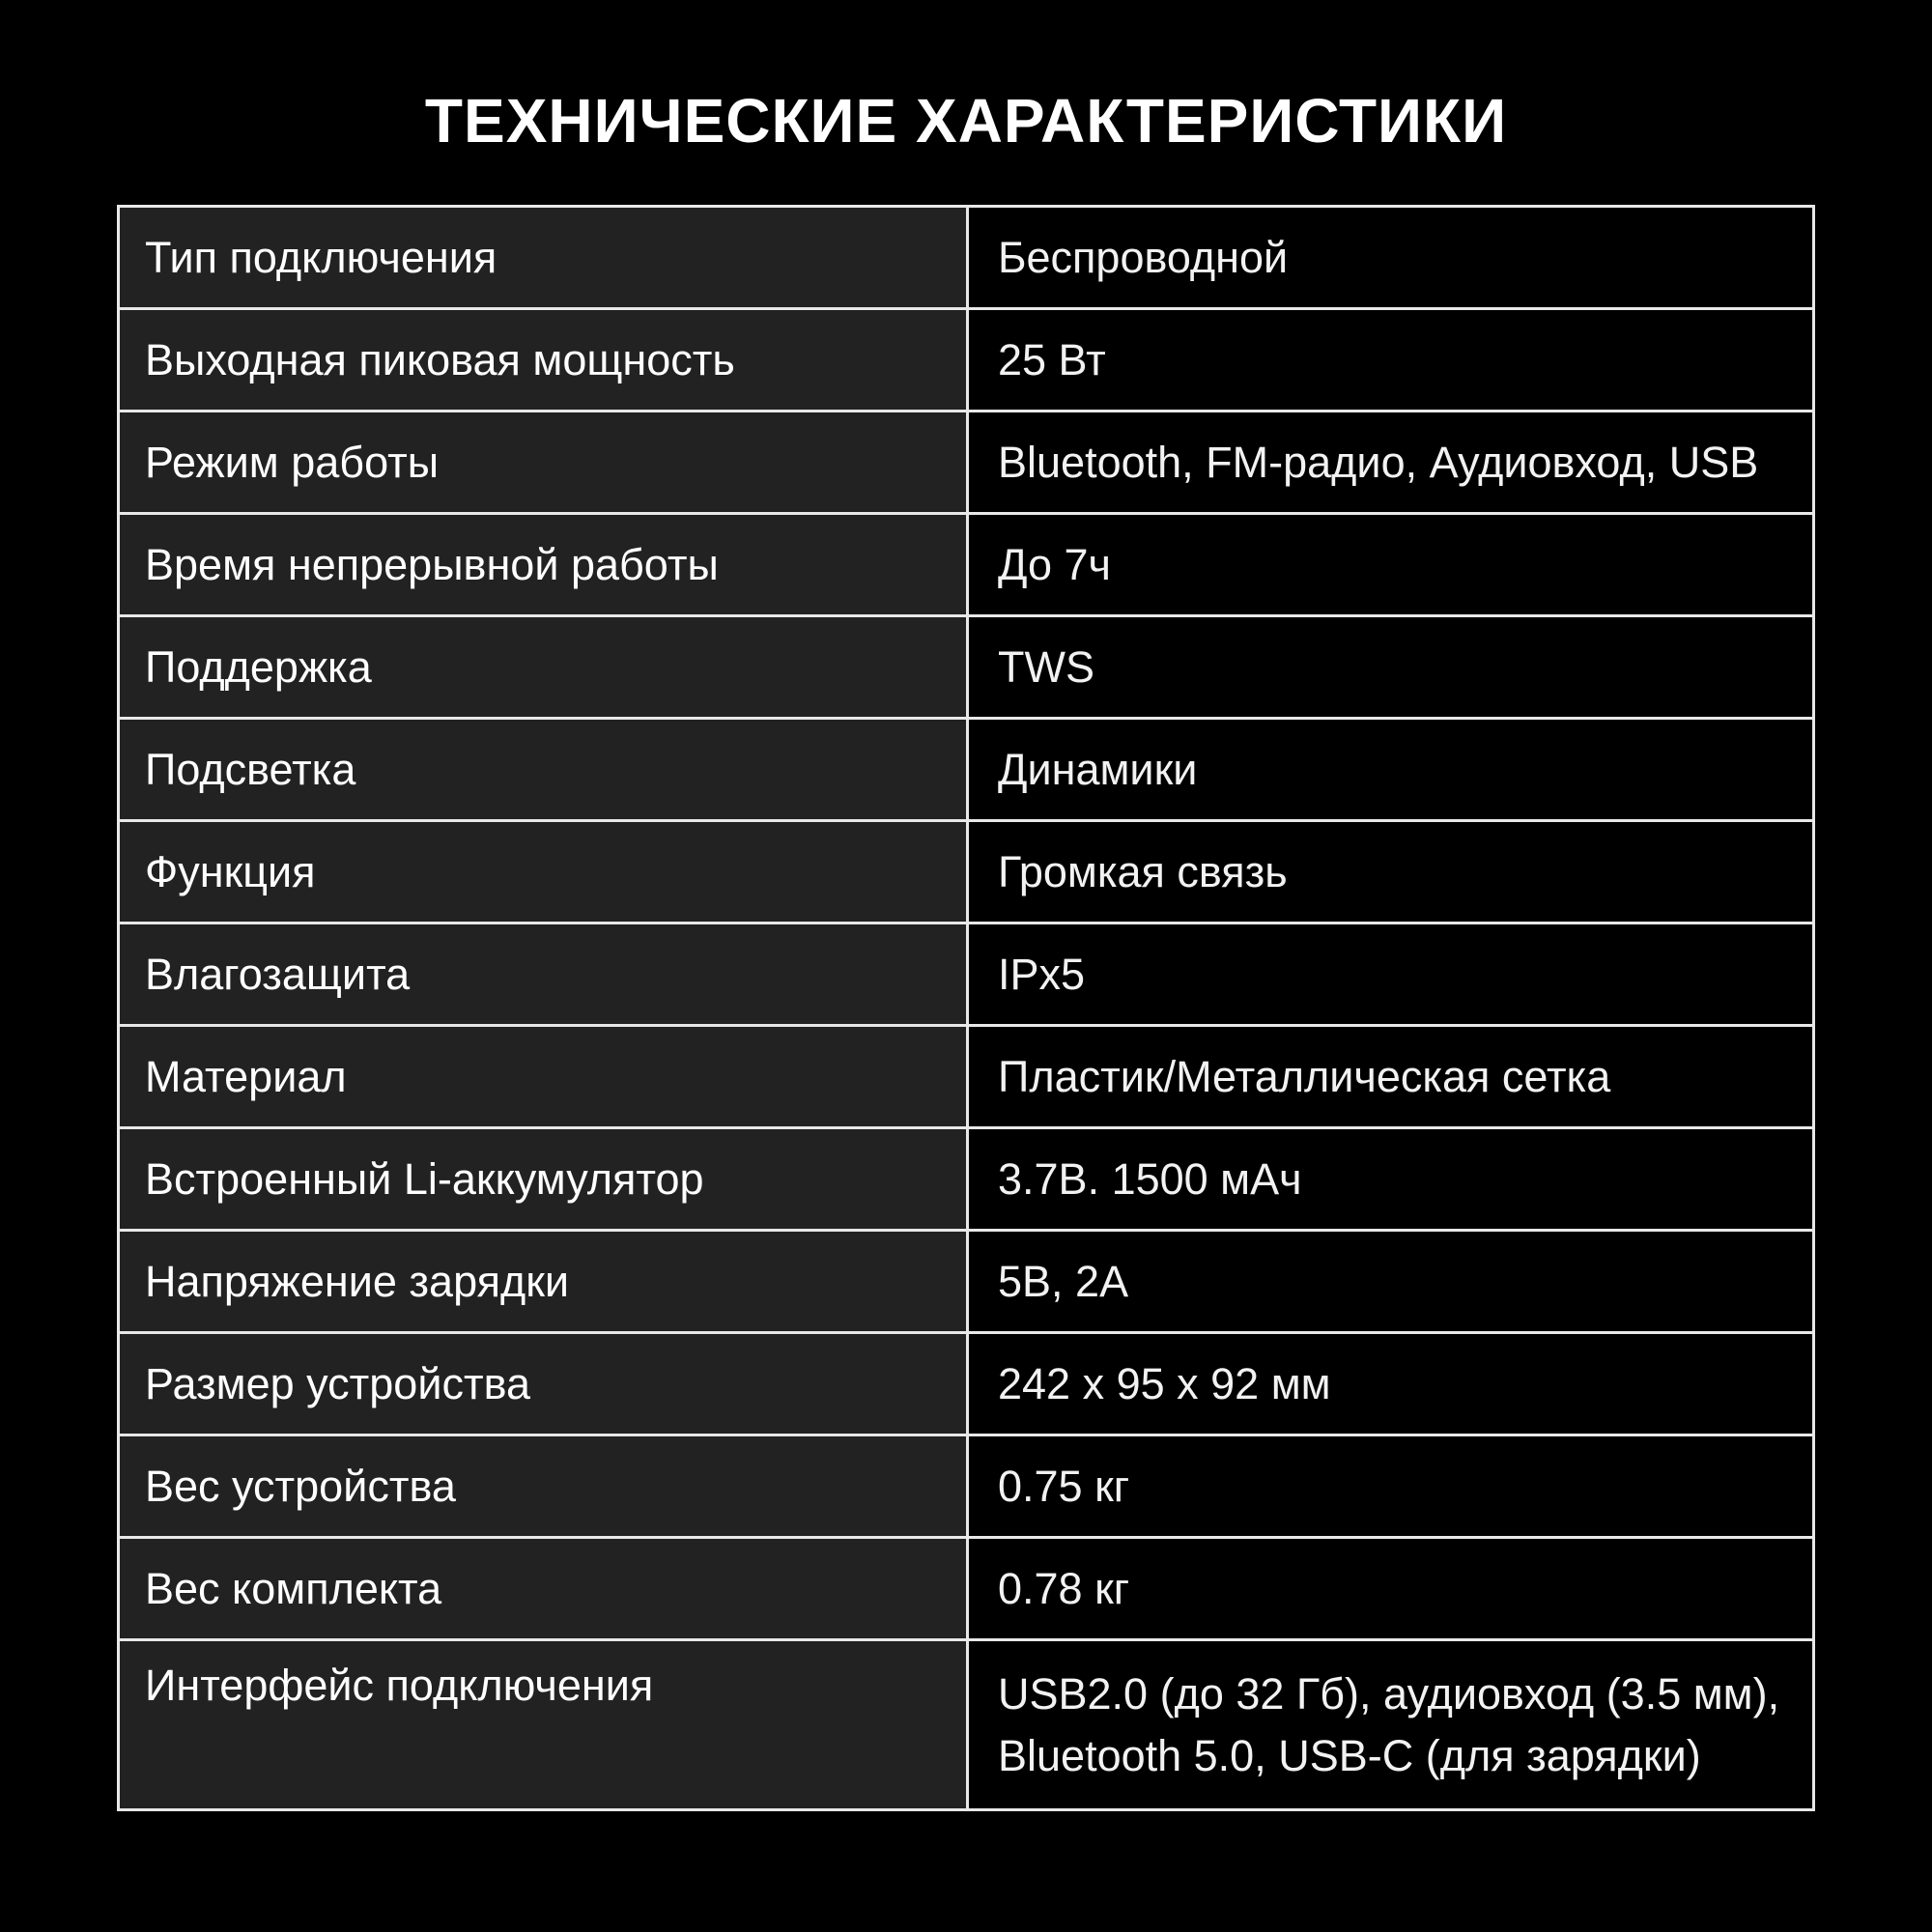 This screenshot has width=1932, height=1932. I want to click on table-row: Вес устройства 0.75 кг, so click(966, 1486).